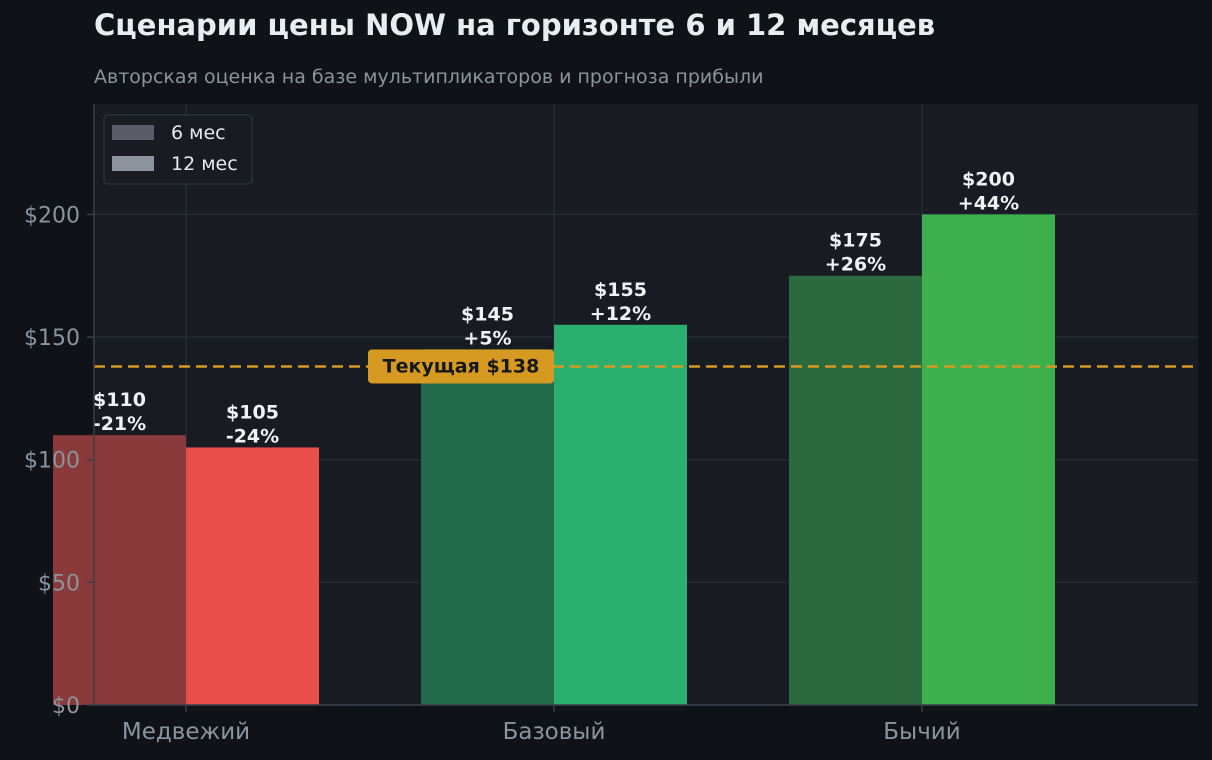  What do you see at coordinates (855, 241) in the screenshot?
I see `data-label-value: $175` at bounding box center [855, 241].